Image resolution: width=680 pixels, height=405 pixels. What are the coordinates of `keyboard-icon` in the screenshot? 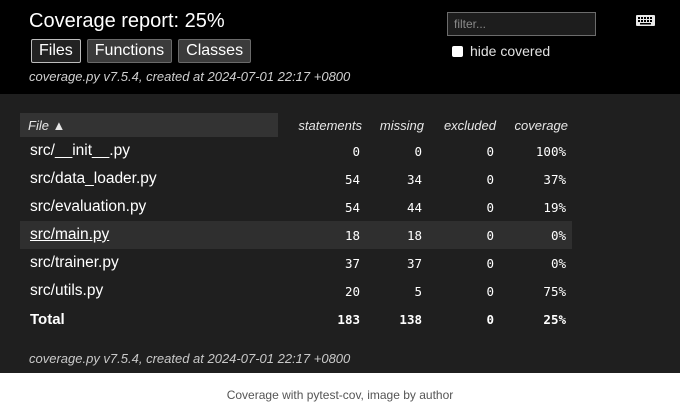 It's located at (645, 20).